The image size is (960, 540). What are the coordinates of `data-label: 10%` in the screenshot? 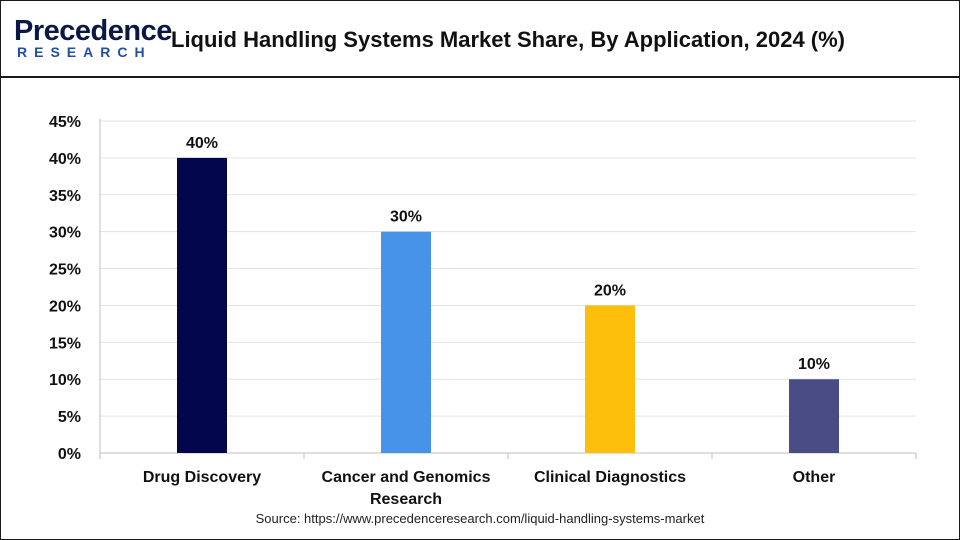 It's located at (814, 364).